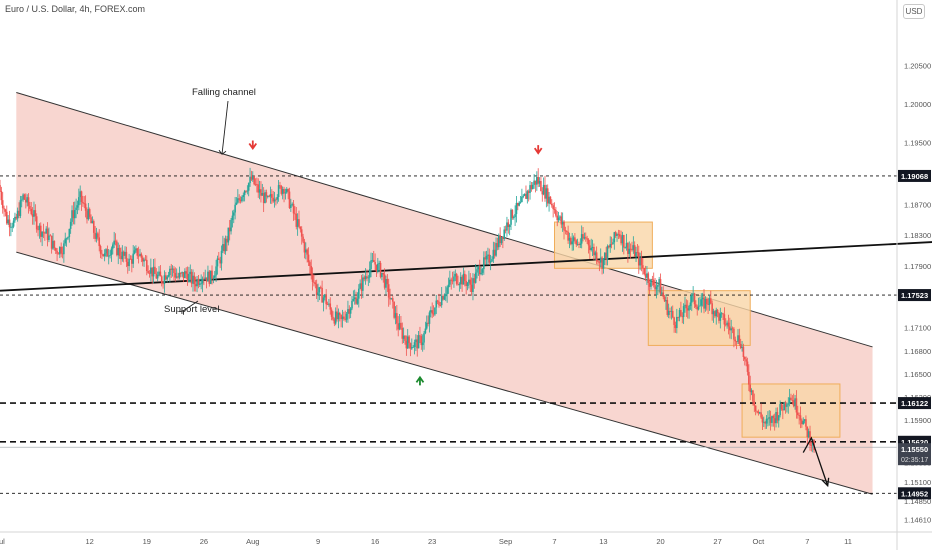  Describe the element at coordinates (917, 66) in the screenshot. I see `y-tick-label: 1.20500` at that location.